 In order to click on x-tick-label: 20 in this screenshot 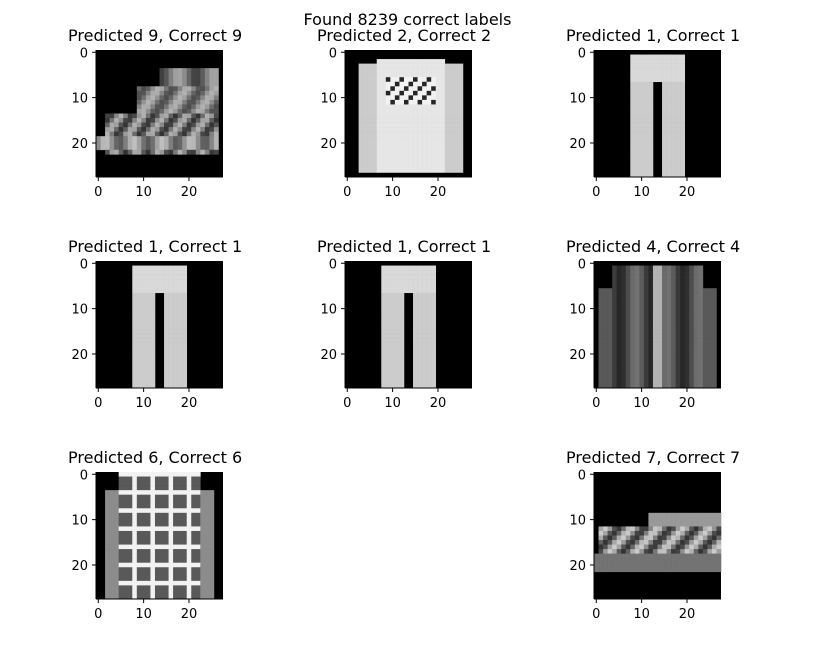, I will do `click(687, 614)`.